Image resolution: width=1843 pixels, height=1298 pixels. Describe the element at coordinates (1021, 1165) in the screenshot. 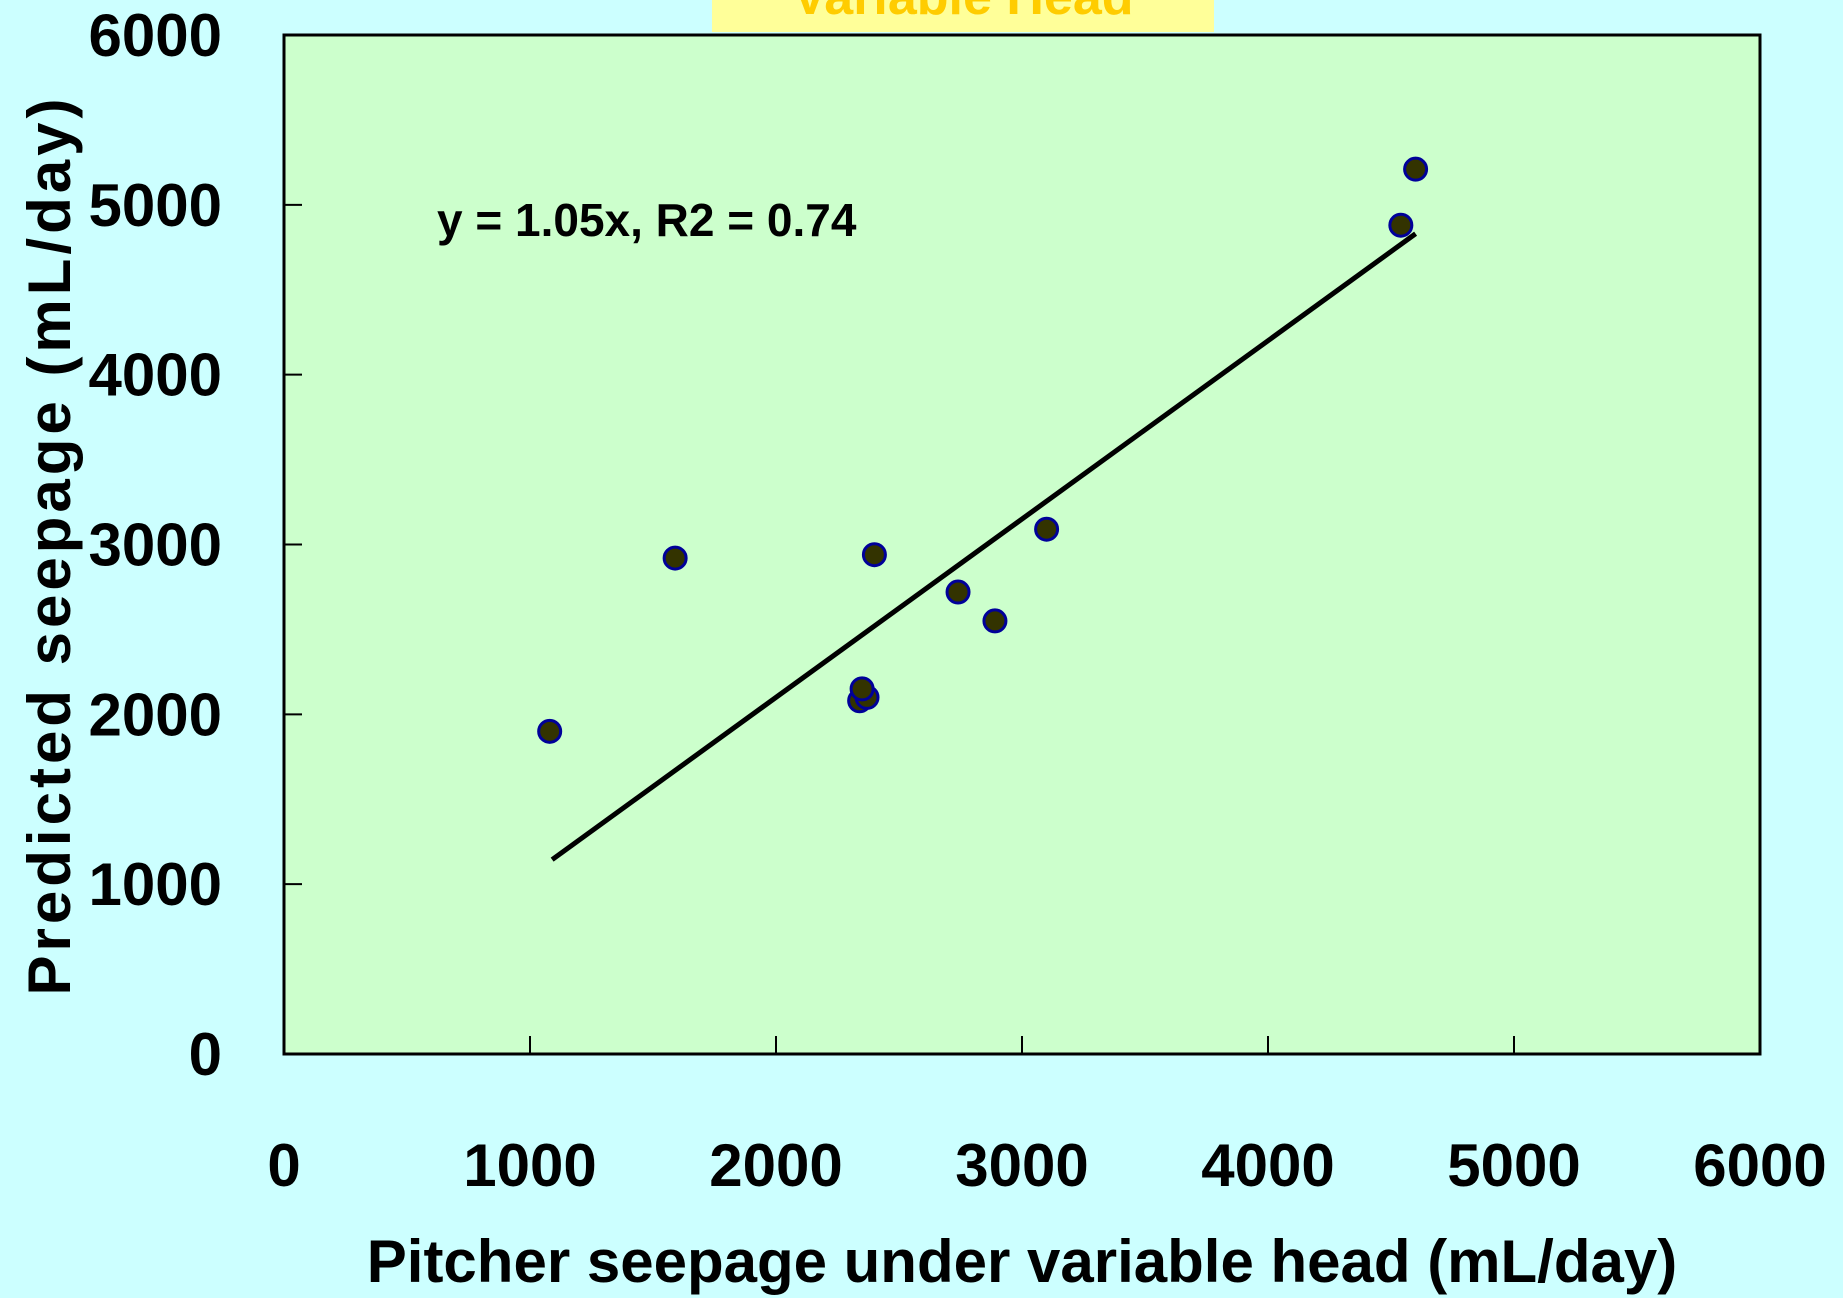

I see `x-tick-label: 3000` at that location.